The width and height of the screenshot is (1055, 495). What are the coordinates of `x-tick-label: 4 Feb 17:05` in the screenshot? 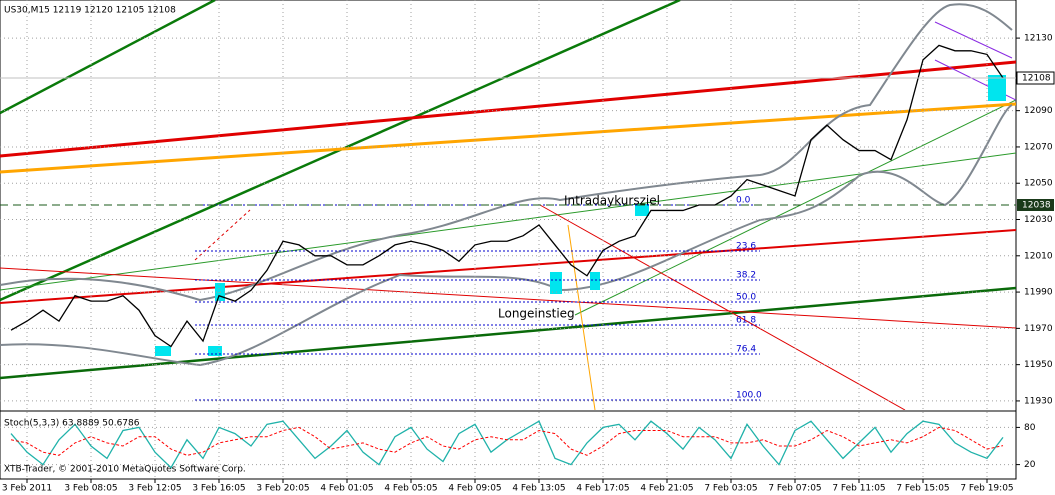 It's located at (602, 489).